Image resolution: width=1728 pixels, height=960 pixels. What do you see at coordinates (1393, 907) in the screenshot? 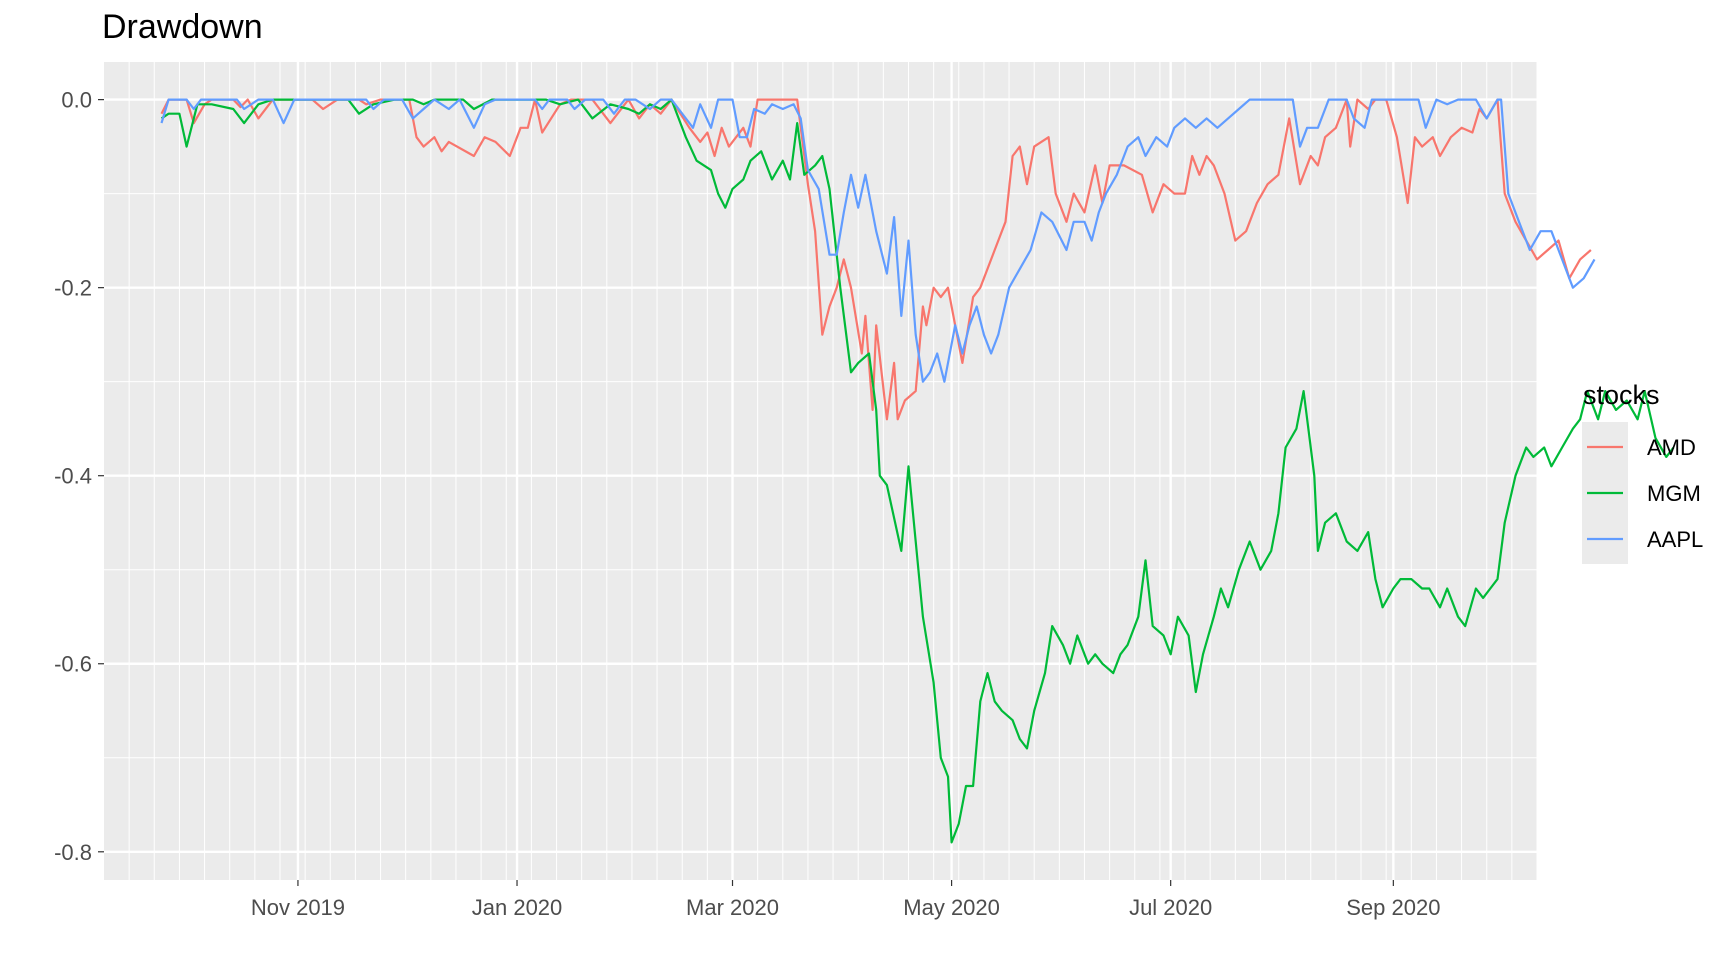
I see `x-tick-label: Sep 2020` at bounding box center [1393, 907].